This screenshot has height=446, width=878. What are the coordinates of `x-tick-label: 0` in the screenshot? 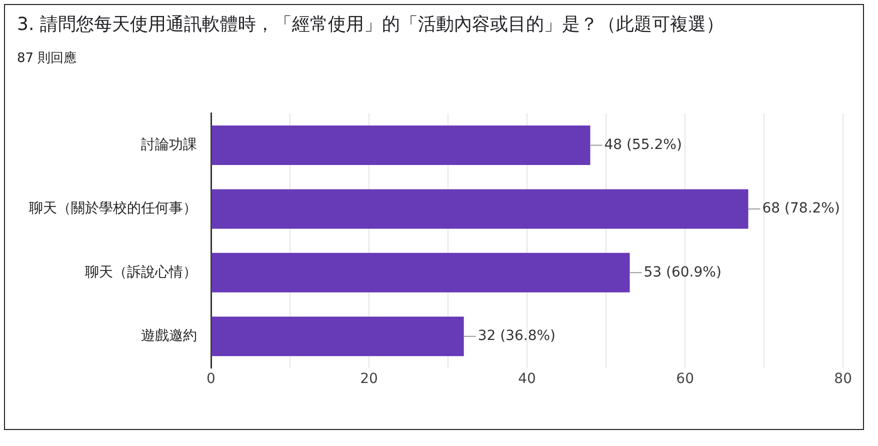 It's located at (211, 379).